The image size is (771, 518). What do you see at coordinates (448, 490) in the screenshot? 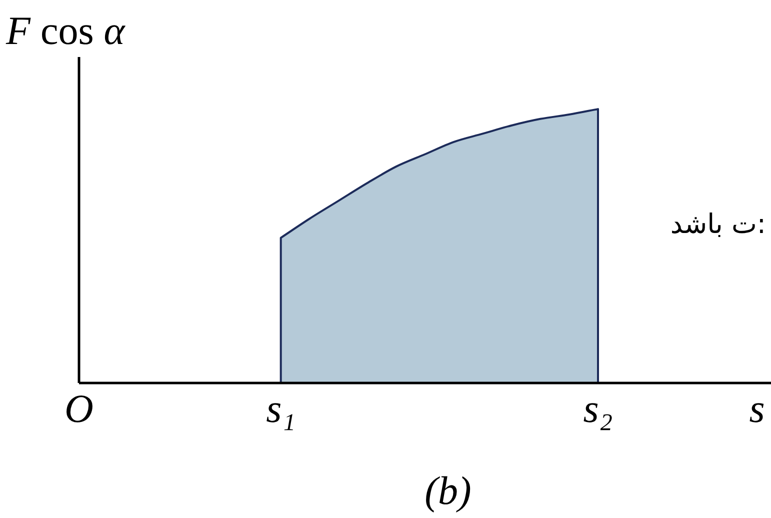
I see `text: (b)` at bounding box center [448, 490].